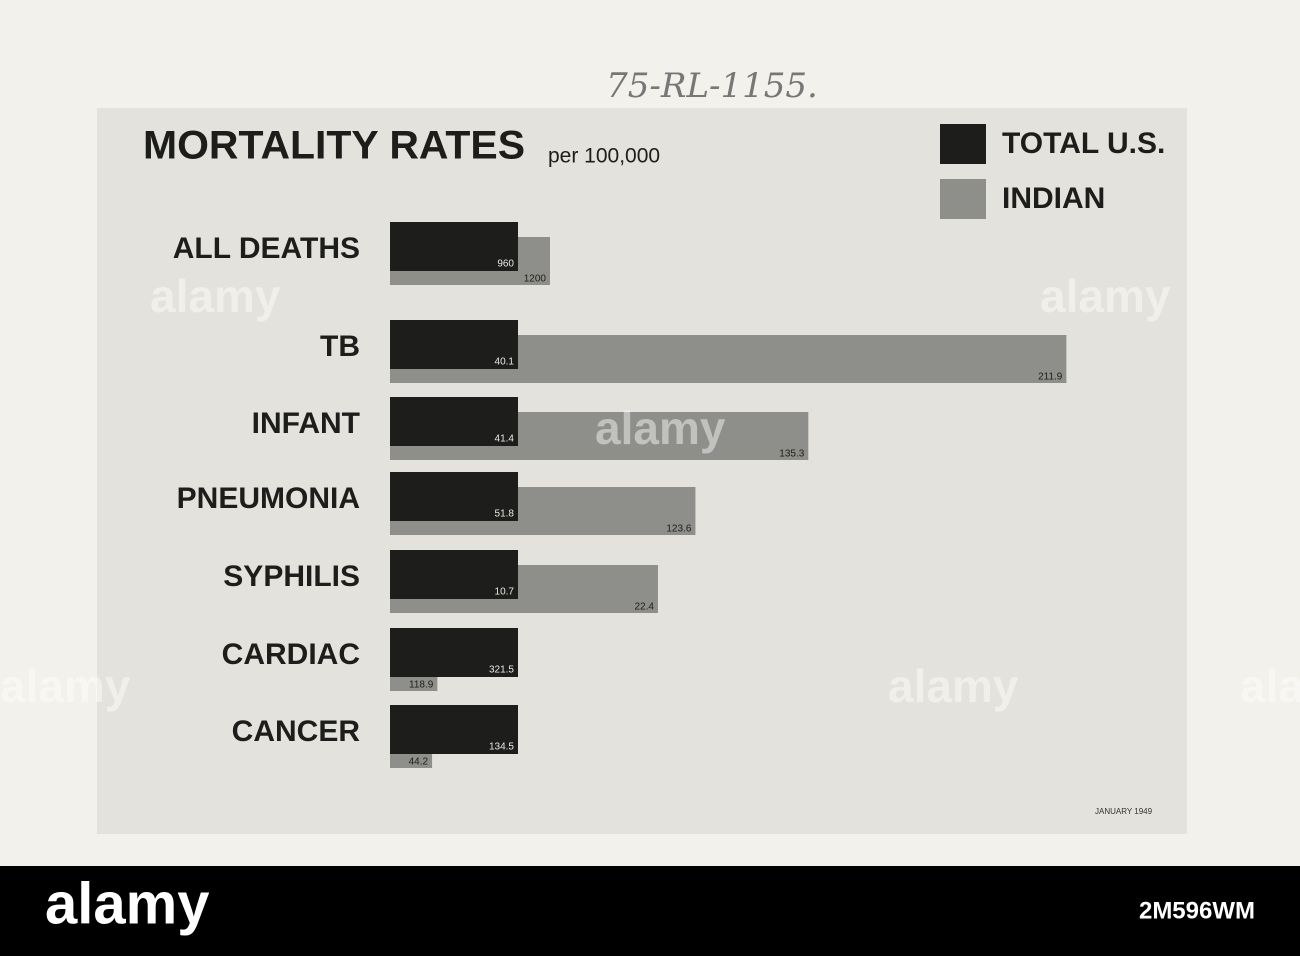 Image resolution: width=1300 pixels, height=956 pixels. Describe the element at coordinates (306, 423) in the screenshot. I see `category-label: INFANT` at that location.